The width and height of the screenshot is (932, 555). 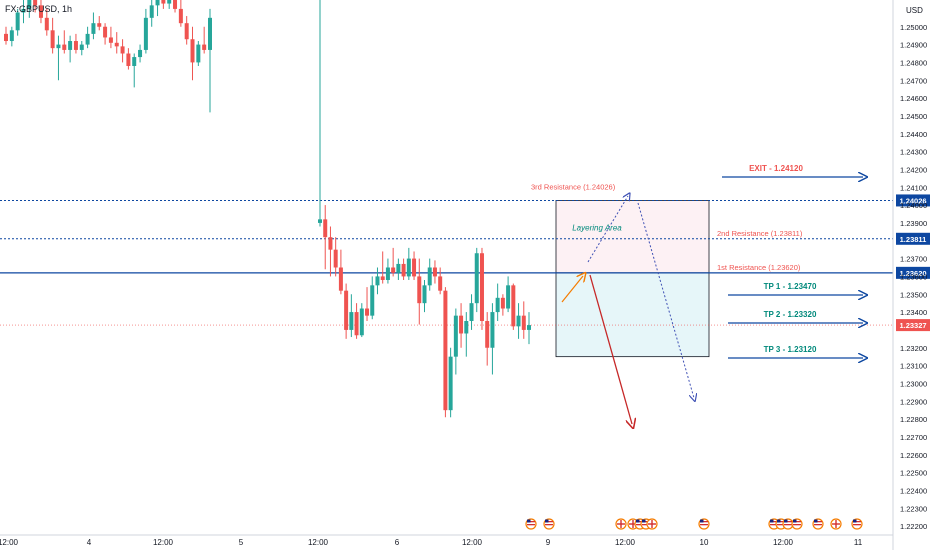 I want to click on x-tick-label: 9, so click(x=548, y=542).